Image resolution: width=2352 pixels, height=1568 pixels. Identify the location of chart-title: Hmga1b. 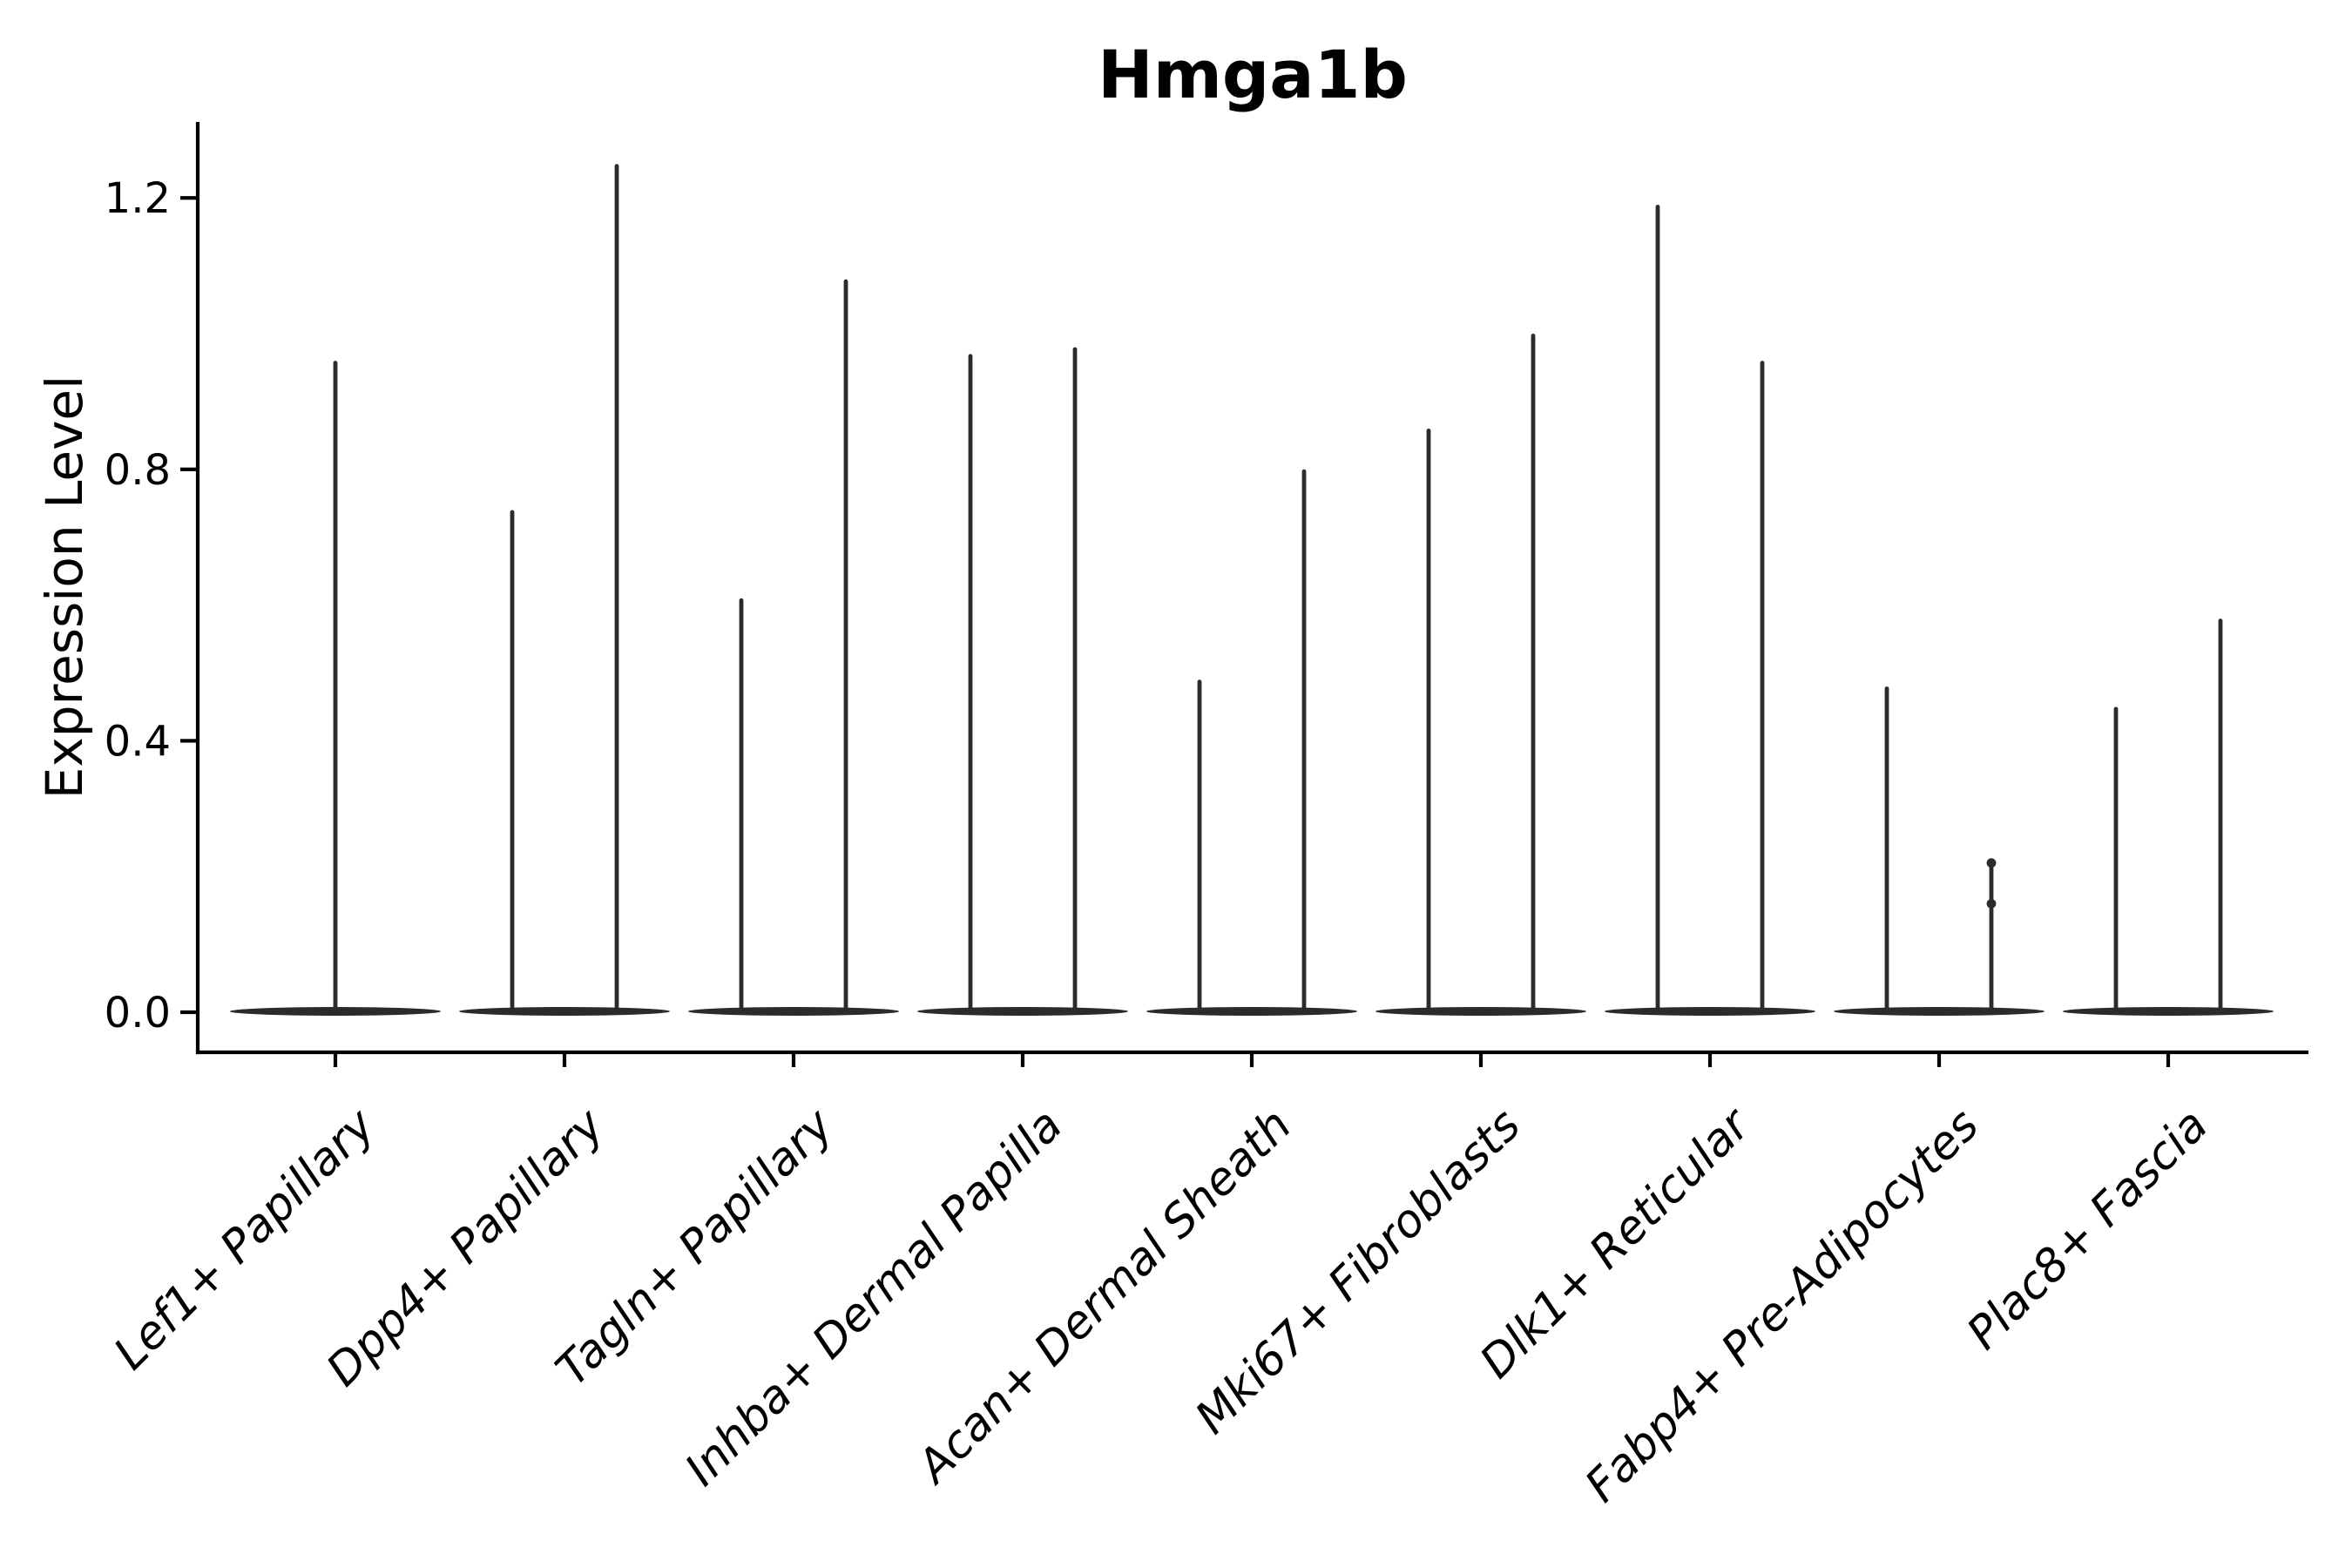
(1253, 74).